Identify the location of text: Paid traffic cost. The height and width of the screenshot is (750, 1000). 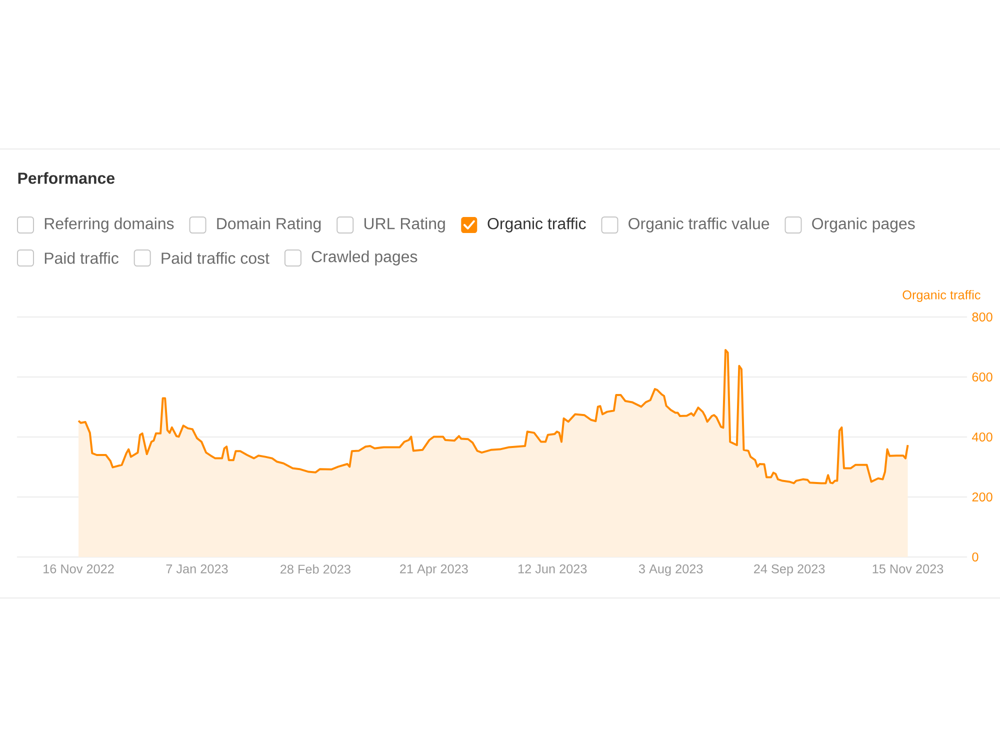
(216, 258).